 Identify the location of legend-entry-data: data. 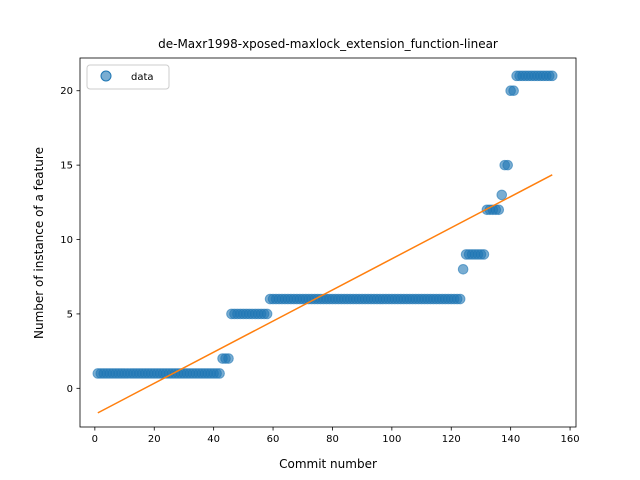
(142, 77).